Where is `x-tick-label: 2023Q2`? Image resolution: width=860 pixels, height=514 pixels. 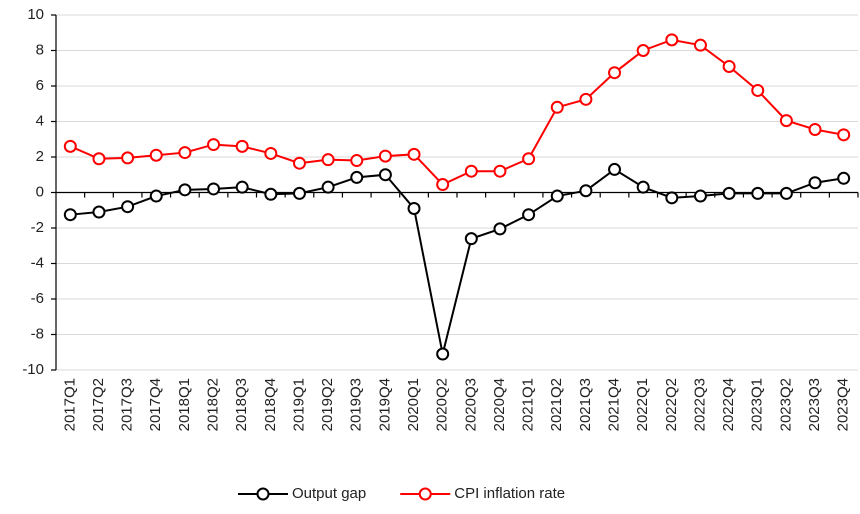 x-tick-label: 2023Q2 is located at coordinates (785, 404).